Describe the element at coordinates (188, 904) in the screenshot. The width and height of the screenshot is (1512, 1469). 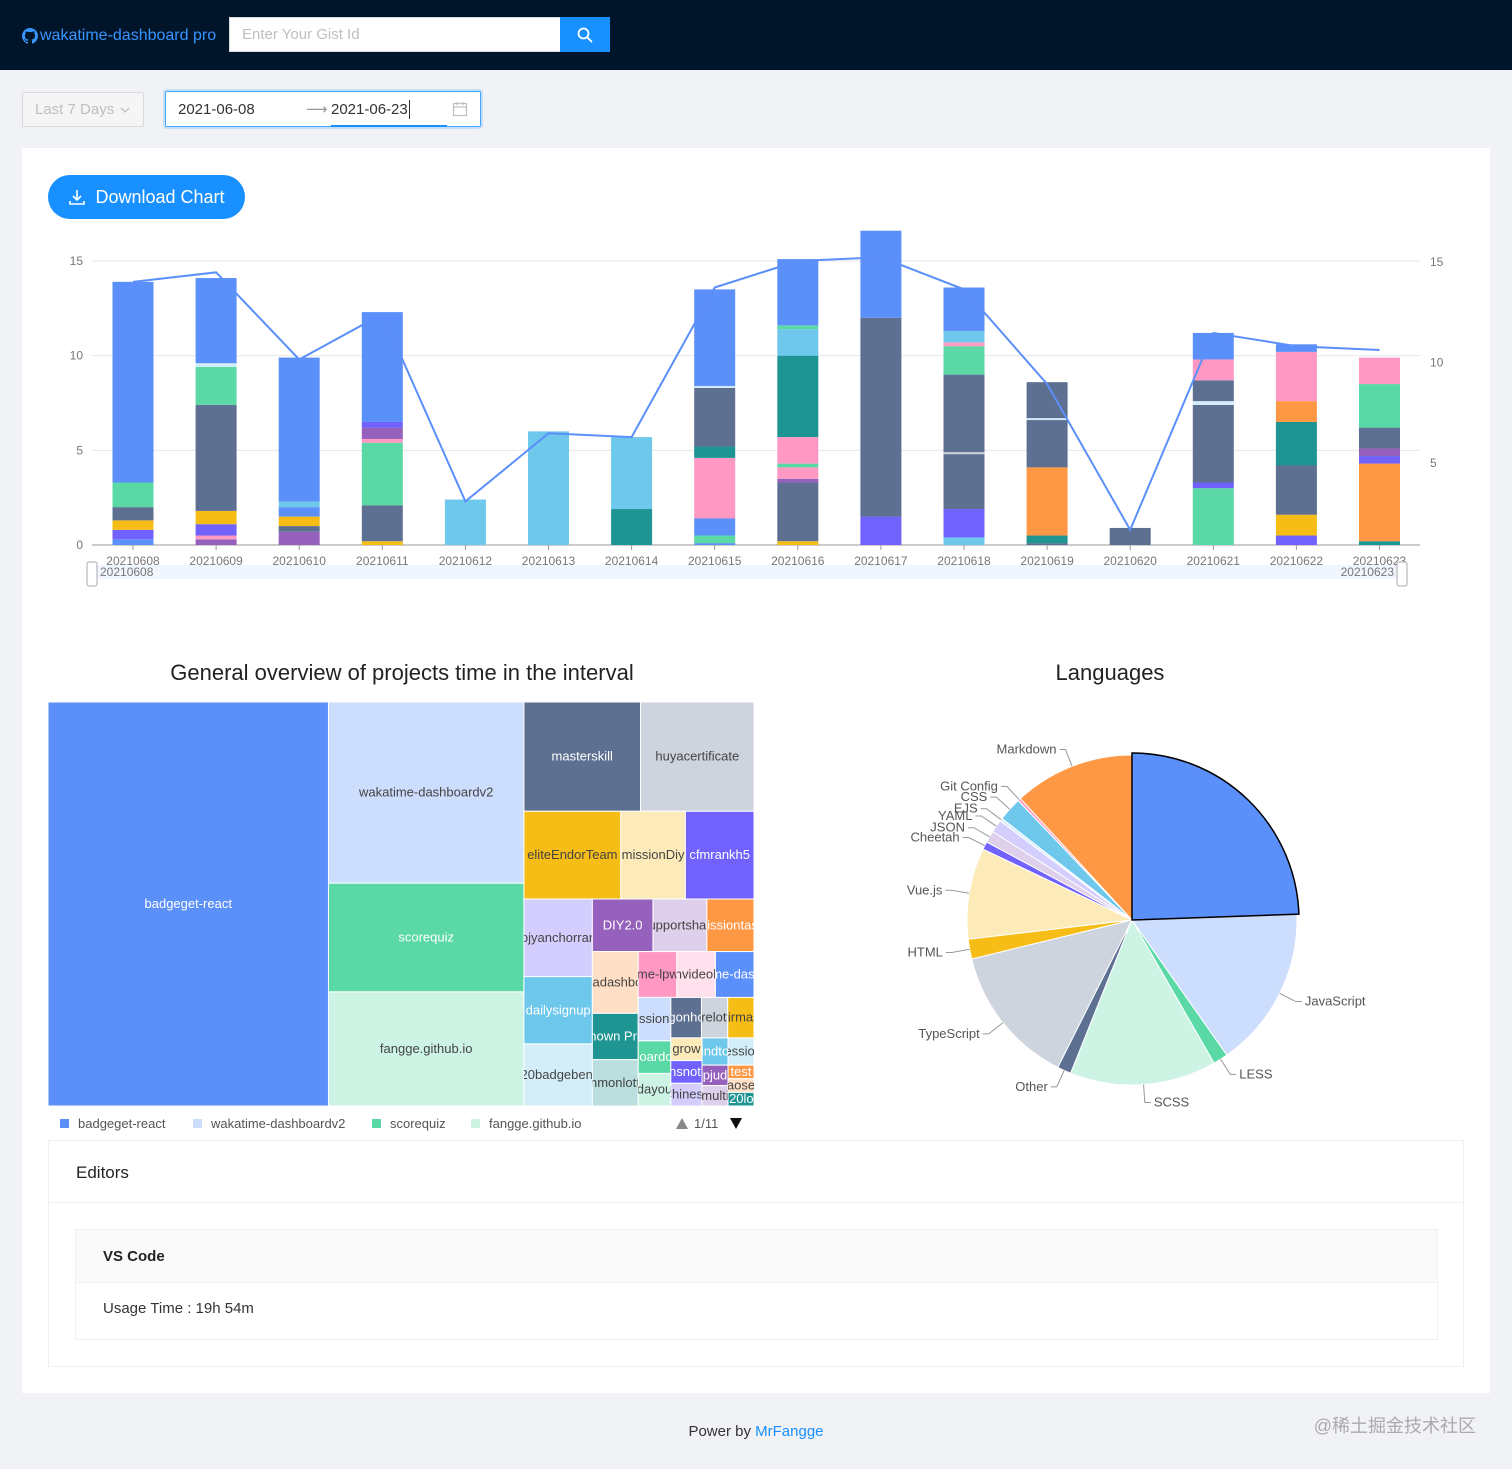
I see `treemap-node: badgeget-react` at that location.